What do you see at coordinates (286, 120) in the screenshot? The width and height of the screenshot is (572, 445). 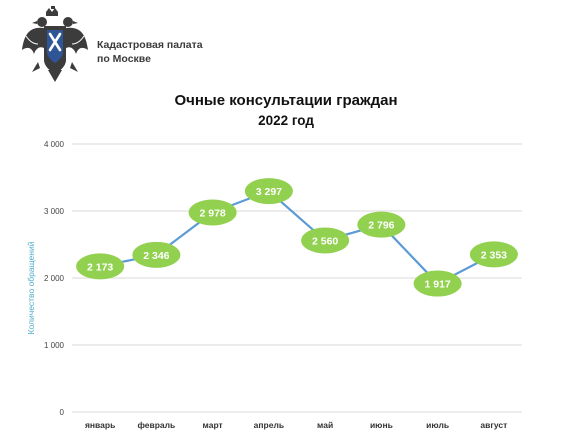 I see `chart-subtitle: 2022 год` at bounding box center [286, 120].